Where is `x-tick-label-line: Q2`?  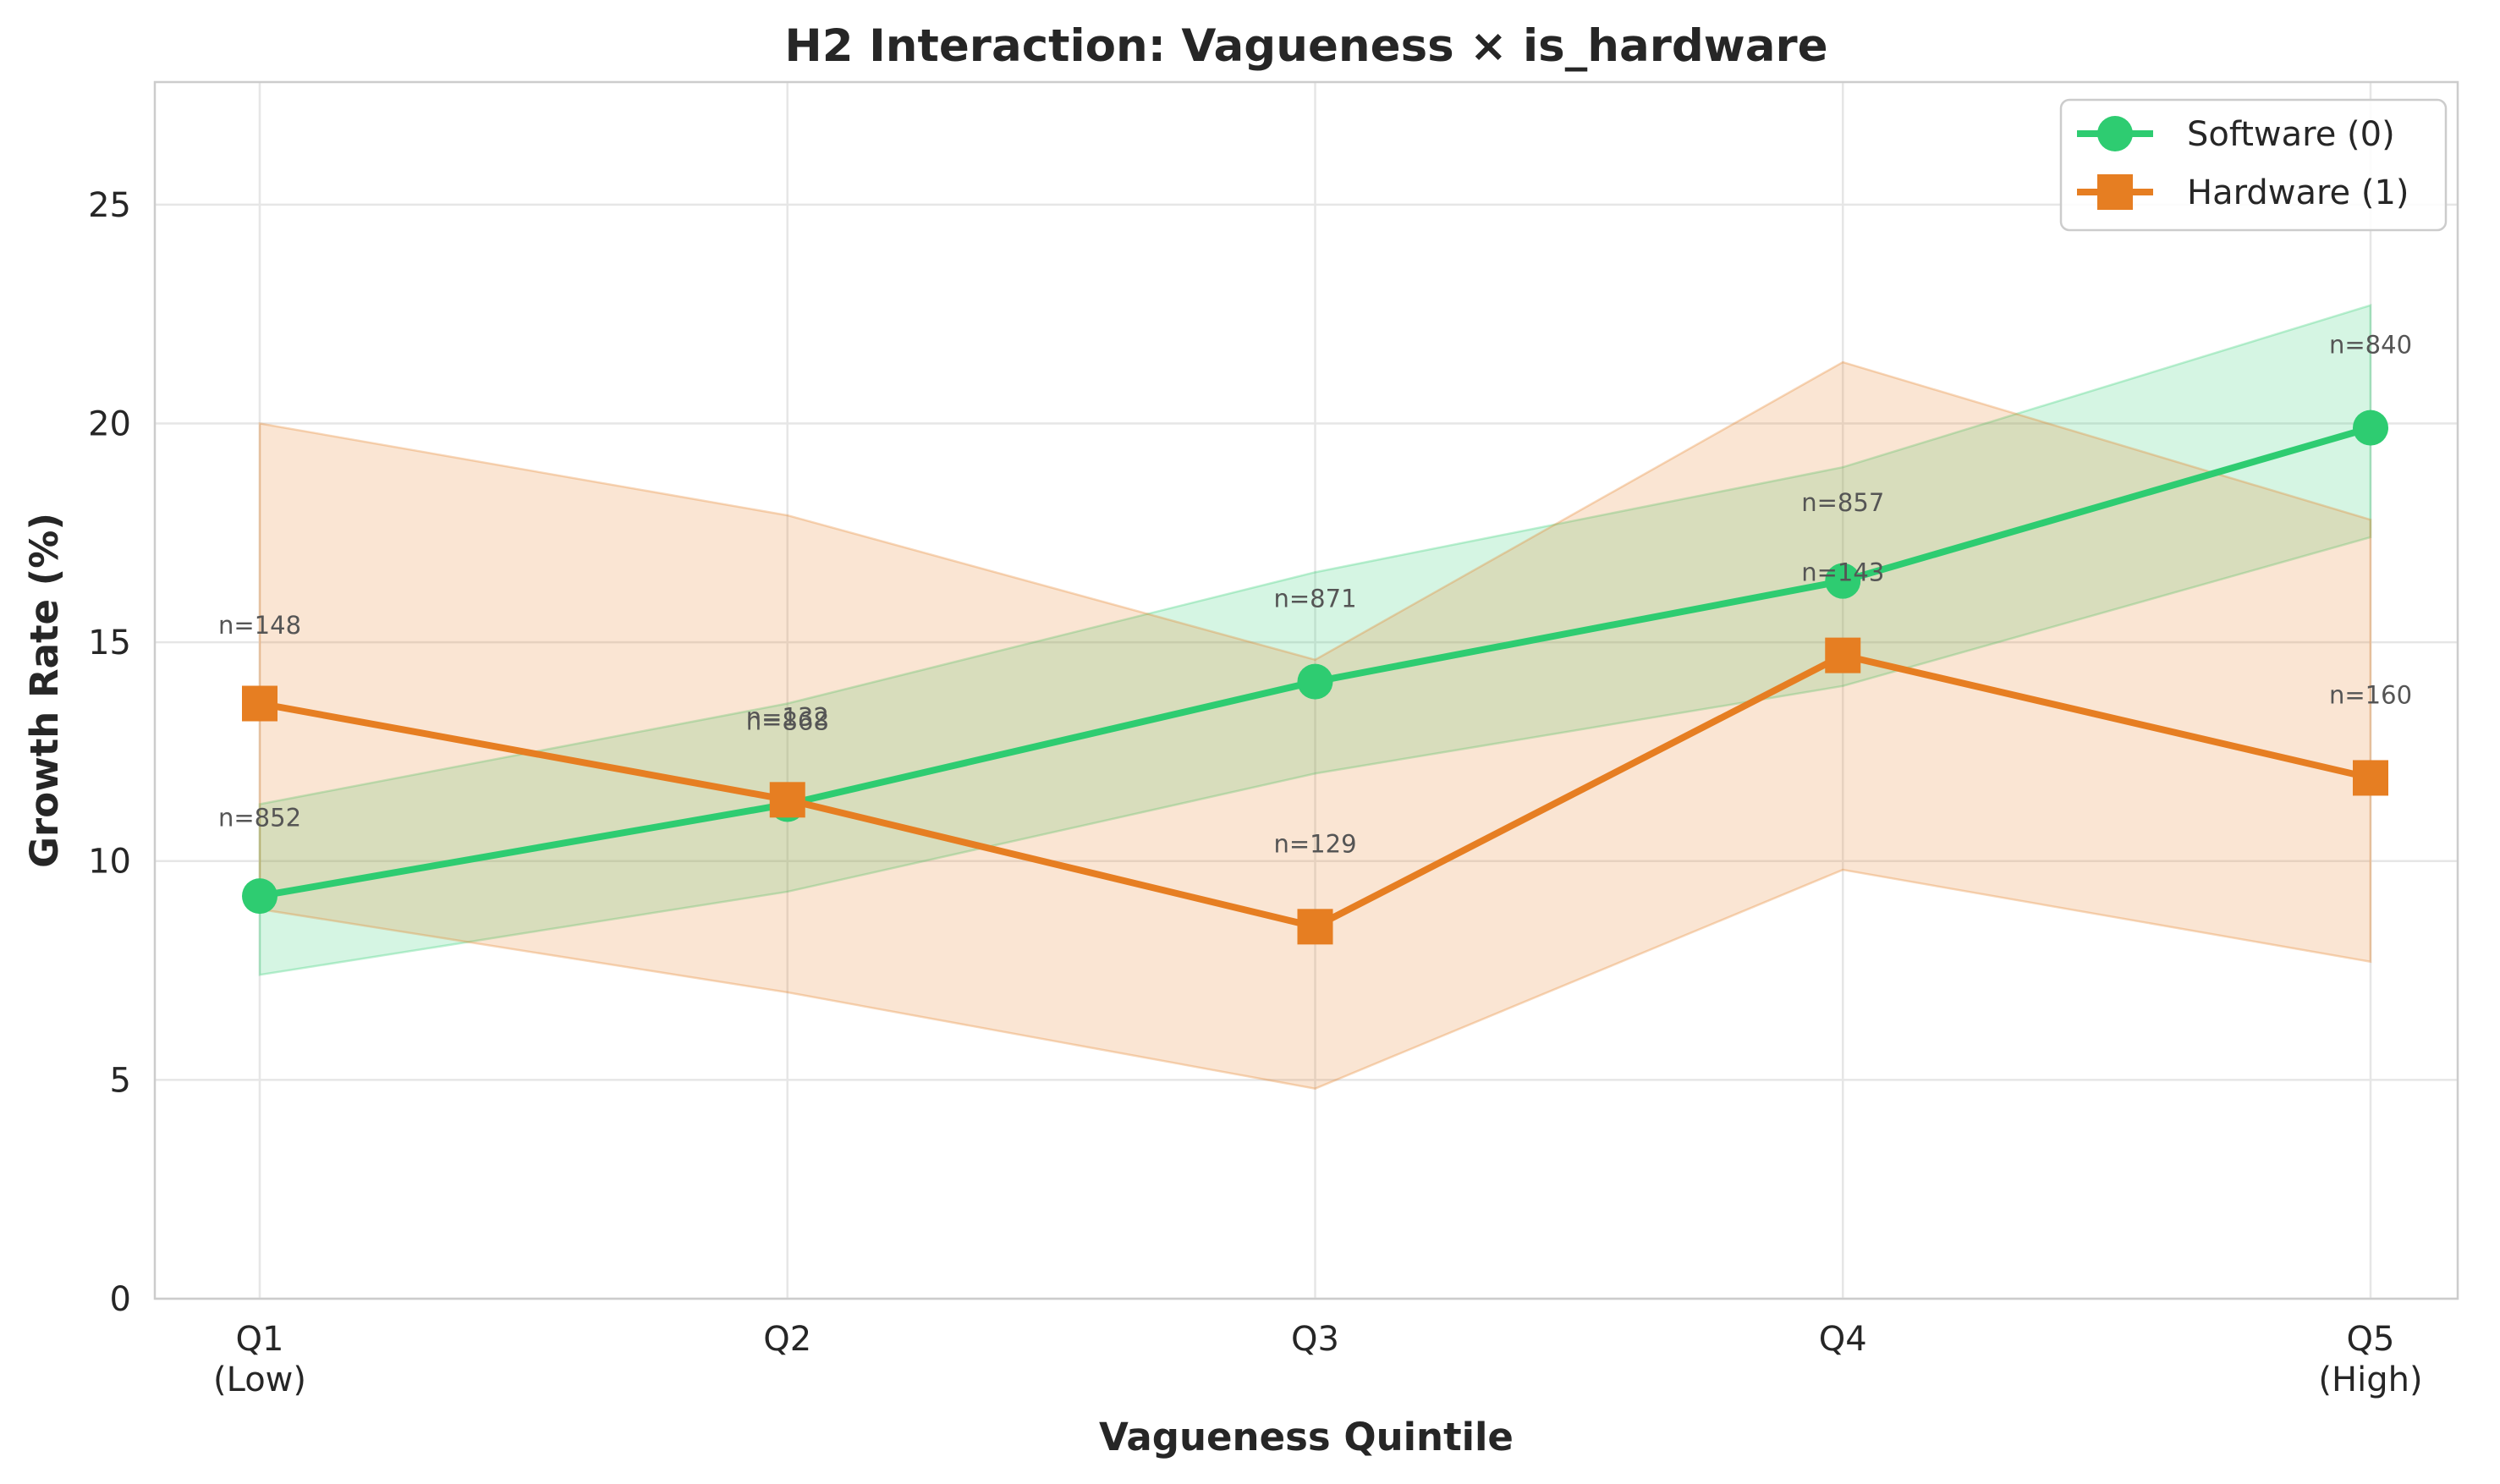
x-tick-label-line: Q2 is located at coordinates (787, 1339).